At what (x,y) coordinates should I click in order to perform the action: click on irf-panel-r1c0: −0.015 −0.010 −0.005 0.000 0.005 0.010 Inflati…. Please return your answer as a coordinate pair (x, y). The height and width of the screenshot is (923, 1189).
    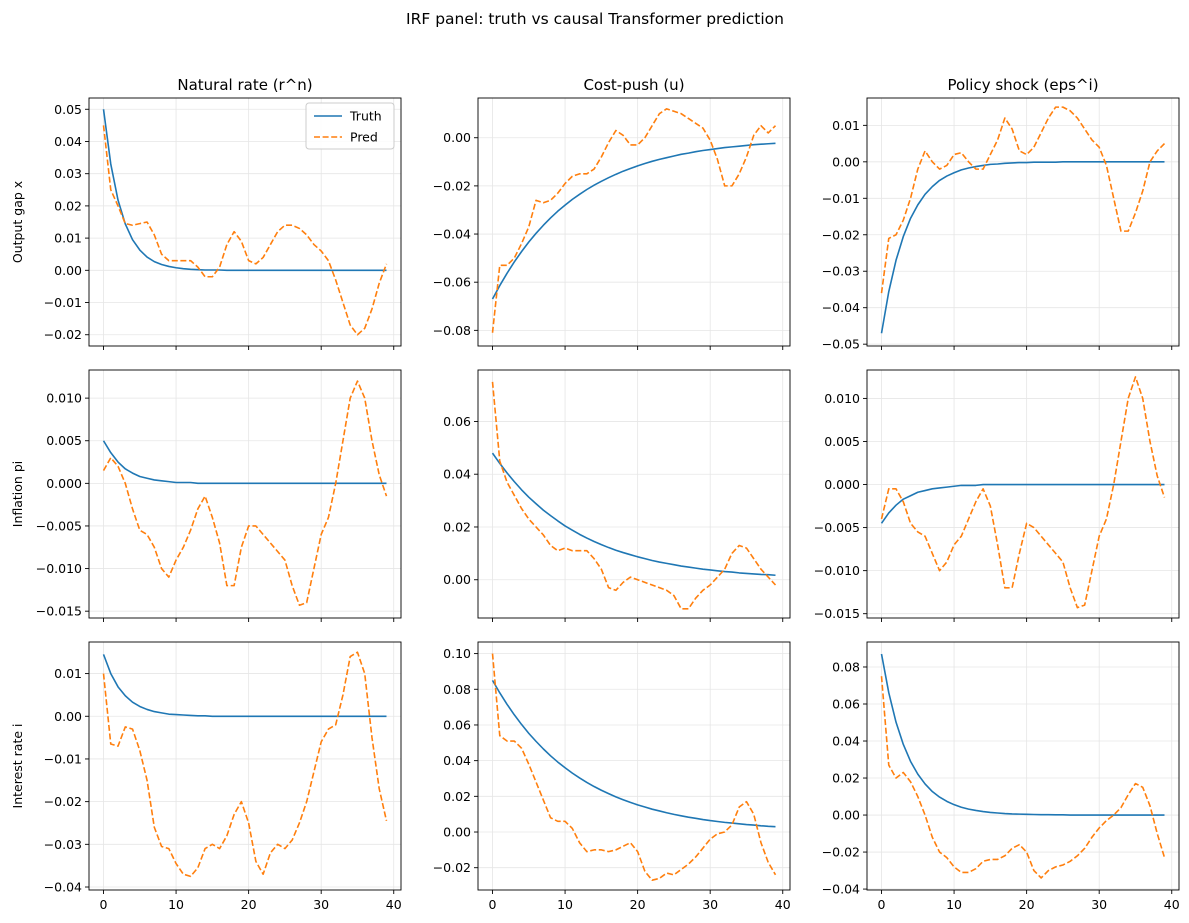
    Looking at the image, I should click on (206, 495).